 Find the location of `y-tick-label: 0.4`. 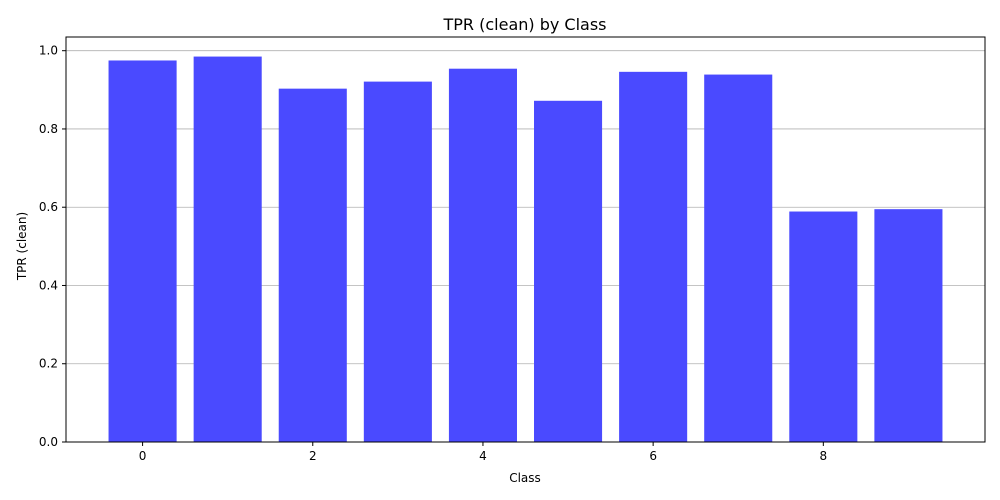

y-tick-label: 0.4 is located at coordinates (48, 285).